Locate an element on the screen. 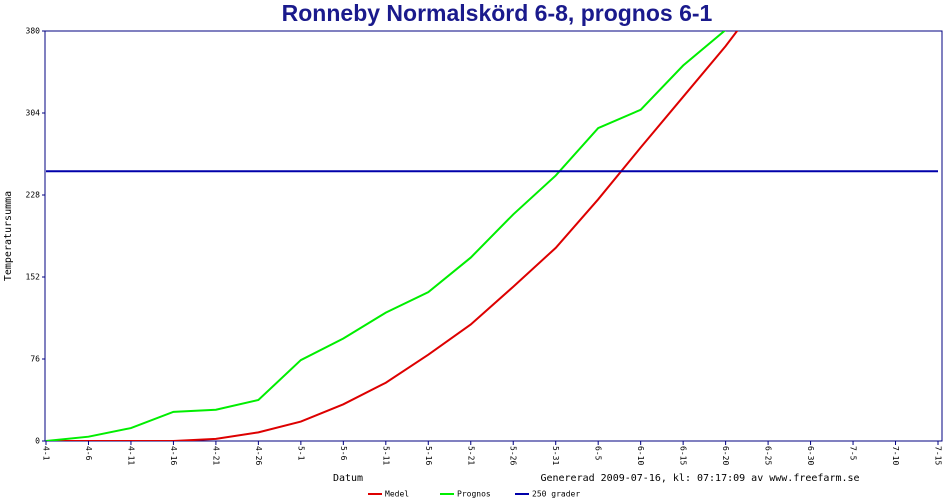  y-tick-label: 228 is located at coordinates (33, 195).